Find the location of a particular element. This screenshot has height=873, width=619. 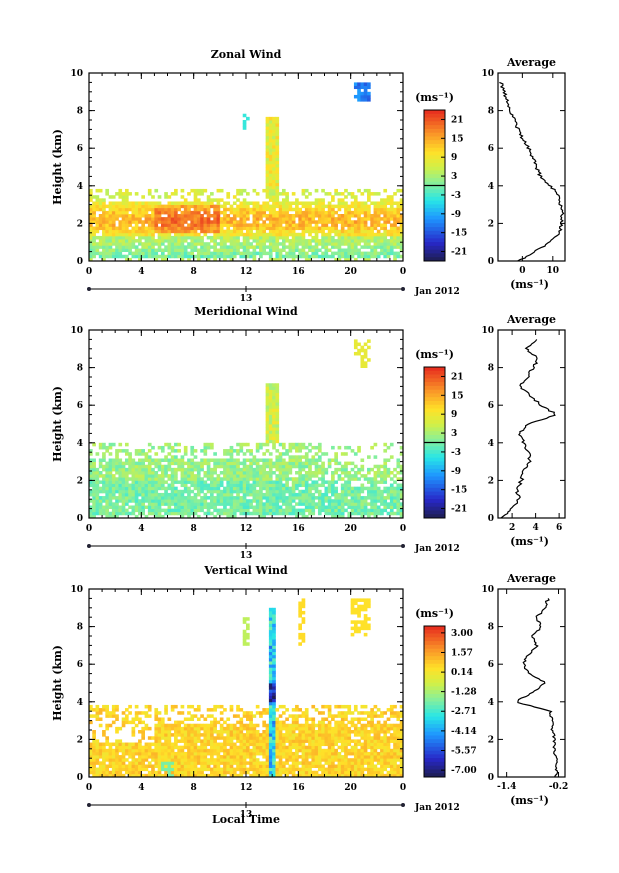

y-tick-label: 10 is located at coordinates (76, 331).